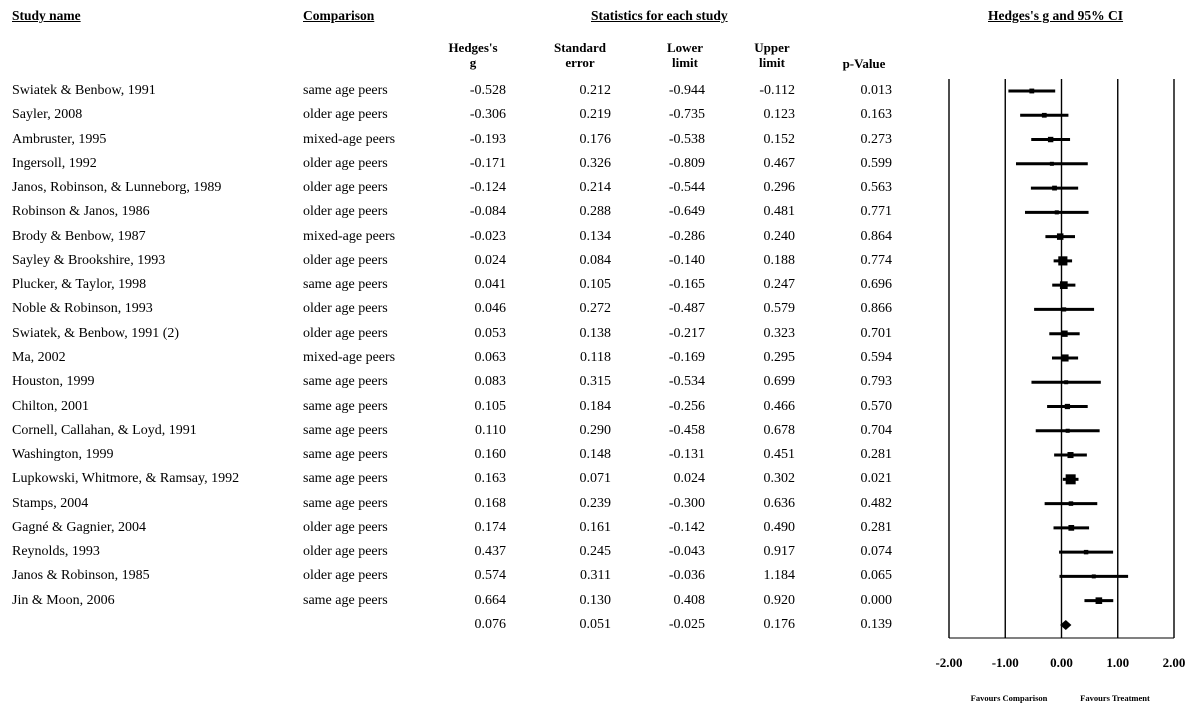  Describe the element at coordinates (595, 357) in the screenshot. I see `standard-error-value: 0.118` at that location.